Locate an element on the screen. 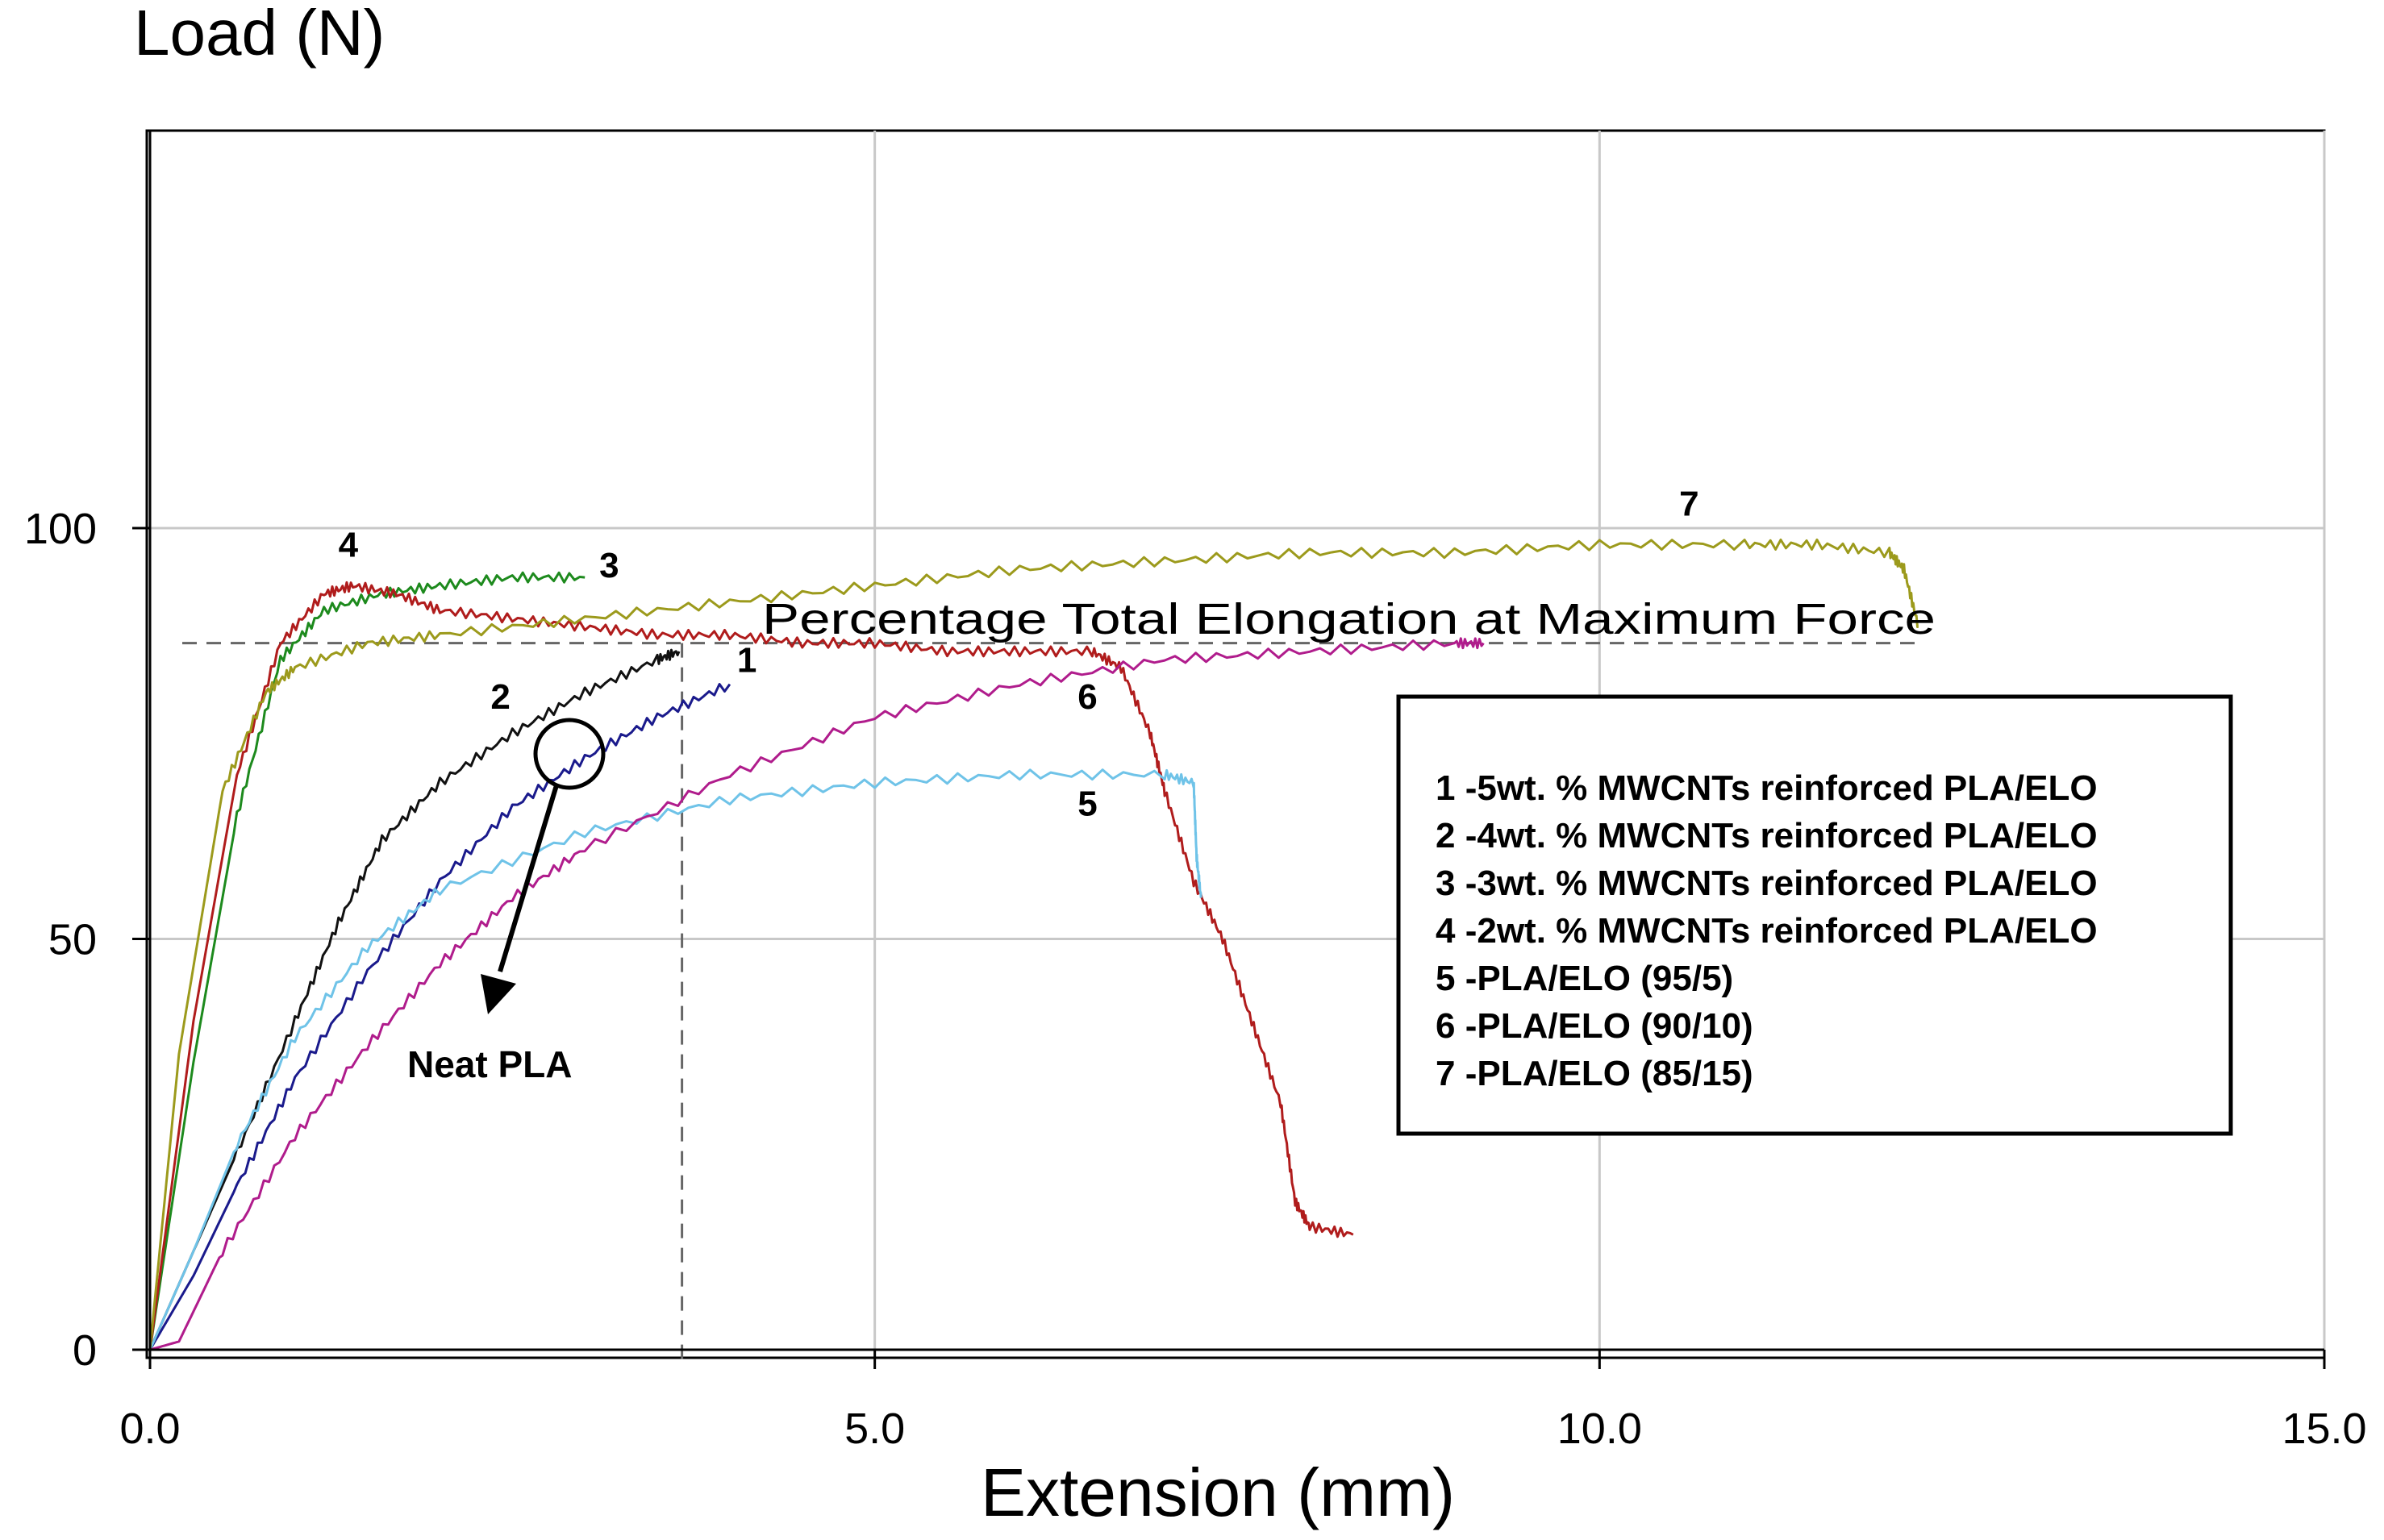 This screenshot has width=2384, height=1540. y-tick-label: 50 is located at coordinates (73, 940).